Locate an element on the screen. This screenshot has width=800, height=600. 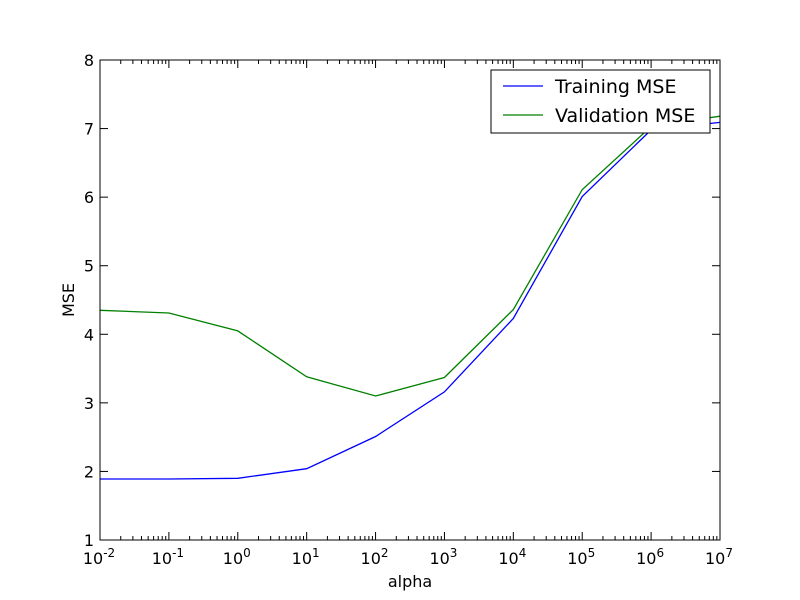
x-tick-label: 10⁴ is located at coordinates (512, 557).